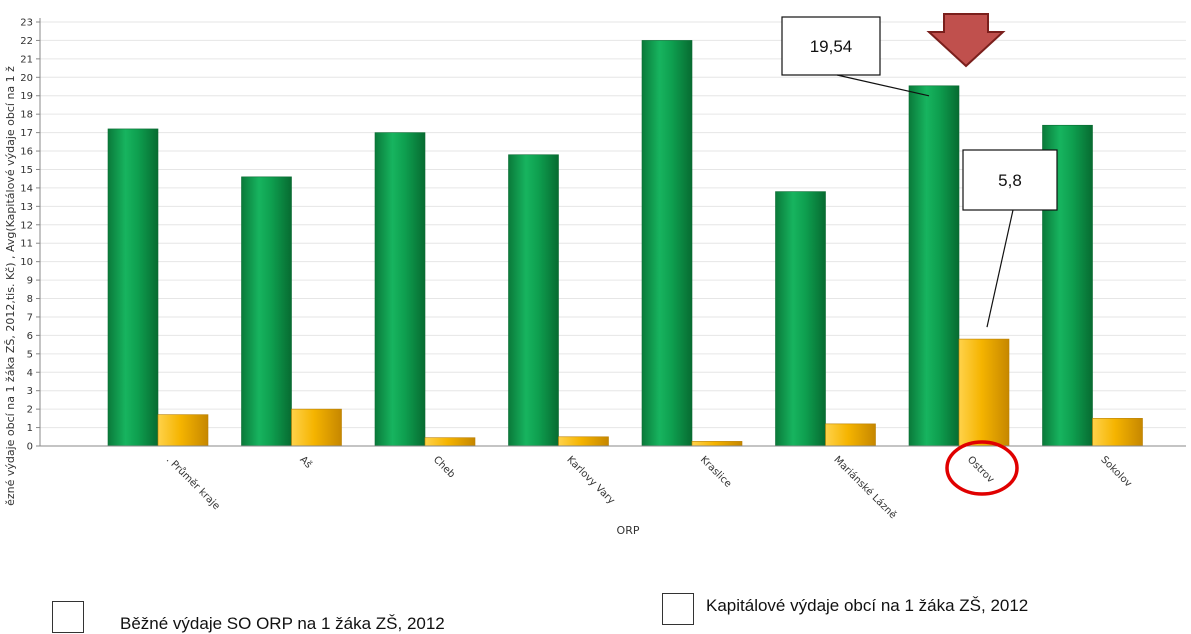 The height and width of the screenshot is (634, 1191). Describe the element at coordinates (26, 152) in the screenshot. I see `y-tick-label: 16` at that location.